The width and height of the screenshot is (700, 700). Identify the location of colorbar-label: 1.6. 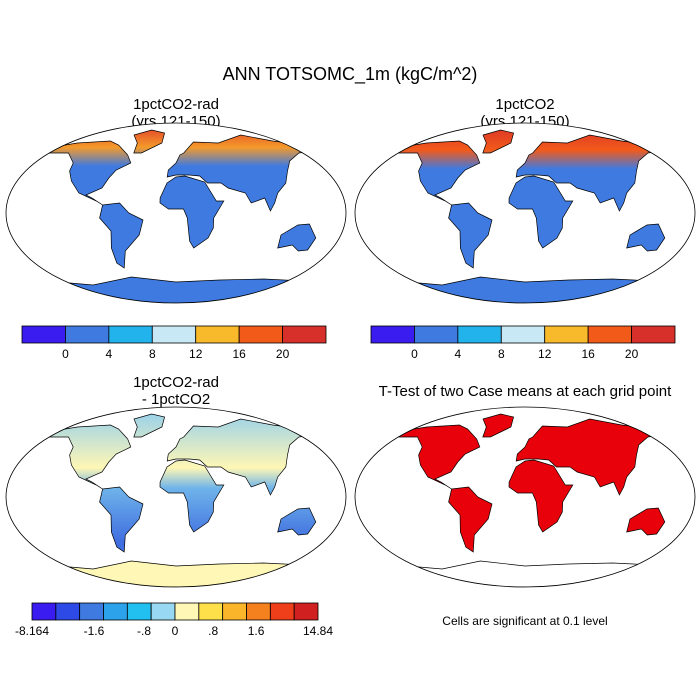
(256, 631).